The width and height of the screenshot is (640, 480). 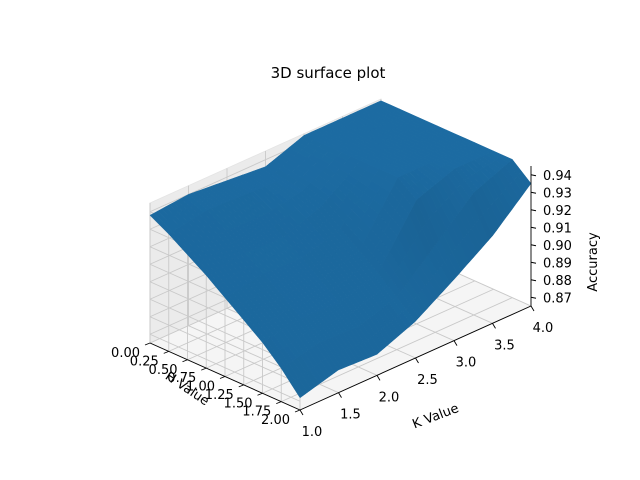 What do you see at coordinates (144, 361) in the screenshot?
I see `h-tick-label: 0.25` at bounding box center [144, 361].